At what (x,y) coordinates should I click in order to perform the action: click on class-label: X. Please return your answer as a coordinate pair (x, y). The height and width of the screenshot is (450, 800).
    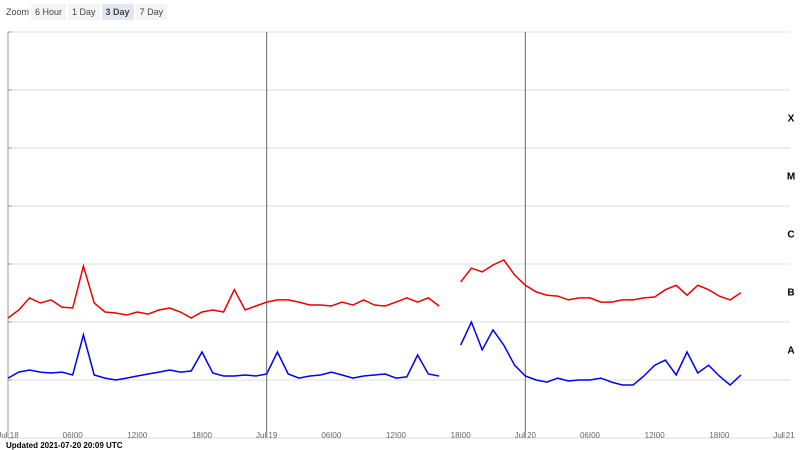
    Looking at the image, I should click on (791, 119).